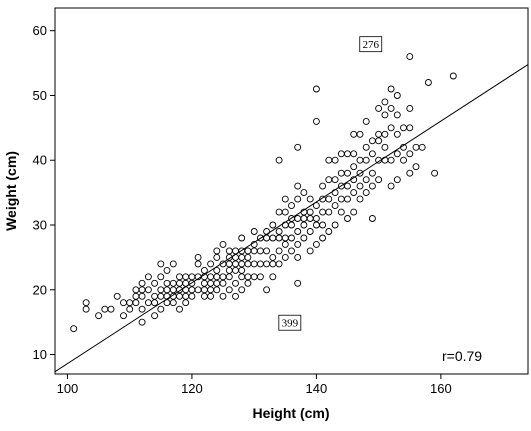 This screenshot has width=531, height=431. What do you see at coordinates (441, 388) in the screenshot?
I see `x-tick-label: 160` at bounding box center [441, 388].